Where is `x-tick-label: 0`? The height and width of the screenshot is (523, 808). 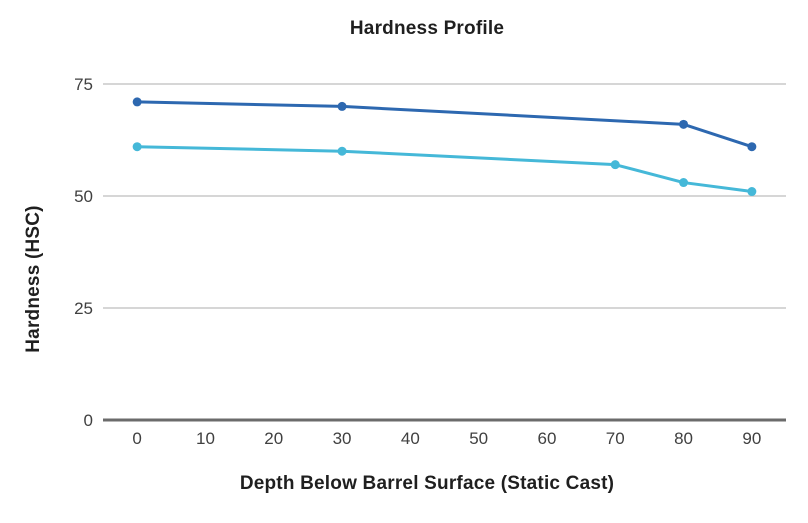 x-tick-label: 0 is located at coordinates (136, 438).